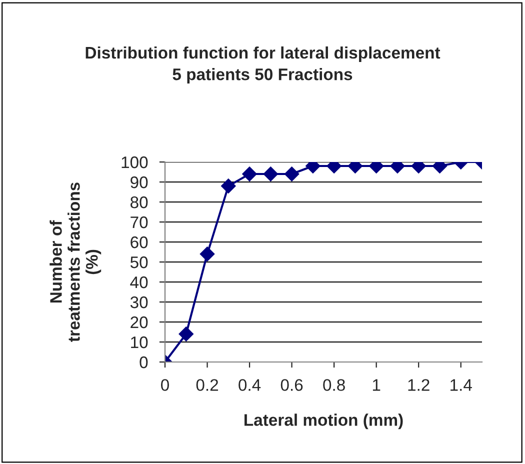 The width and height of the screenshot is (525, 464). I want to click on x-tick-label: 1, so click(376, 385).